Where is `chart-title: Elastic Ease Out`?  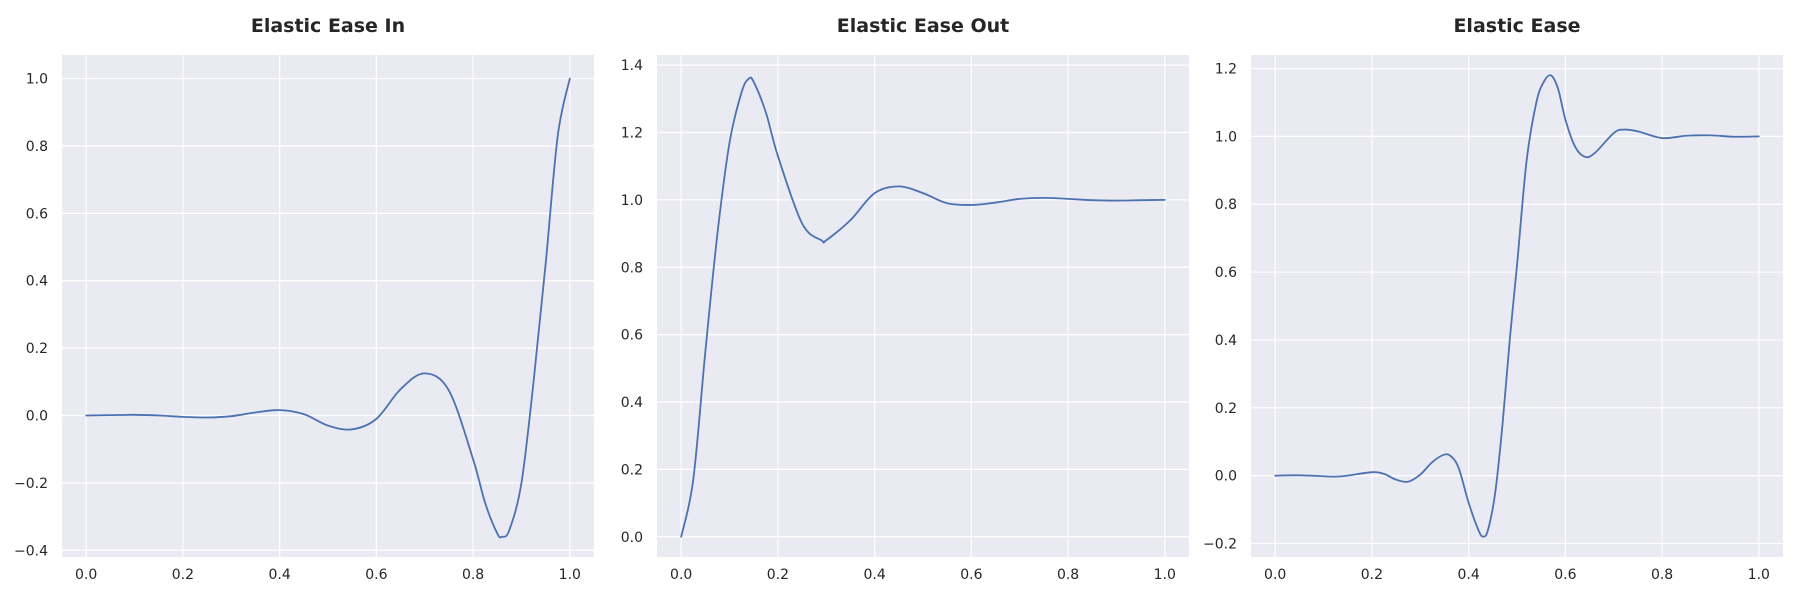 chart-title: Elastic Ease Out is located at coordinates (923, 26).